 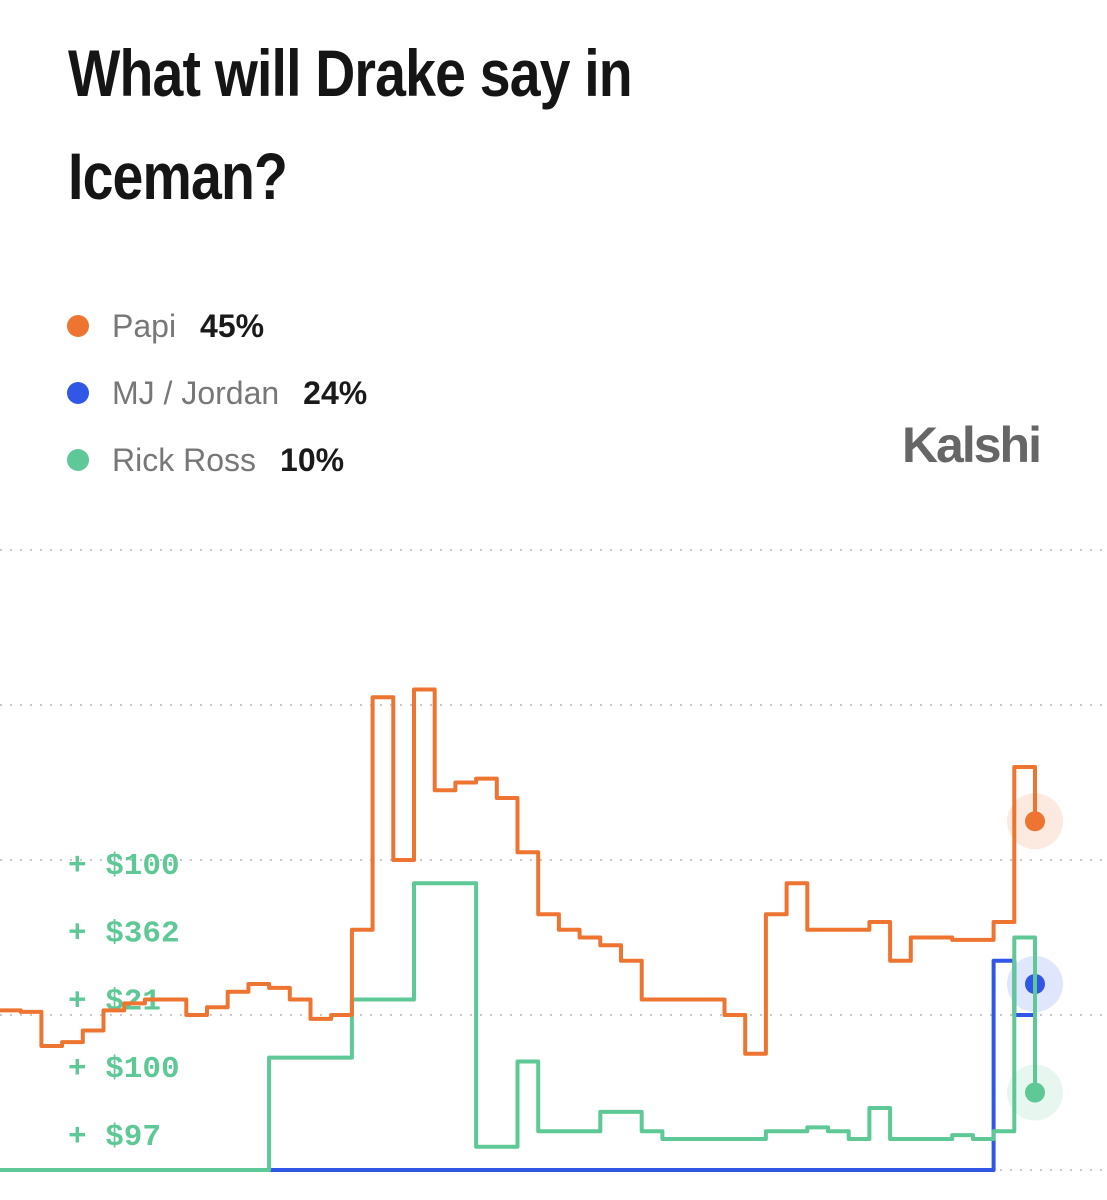 What do you see at coordinates (184, 460) in the screenshot?
I see `legend-name: Rick Ross` at bounding box center [184, 460].